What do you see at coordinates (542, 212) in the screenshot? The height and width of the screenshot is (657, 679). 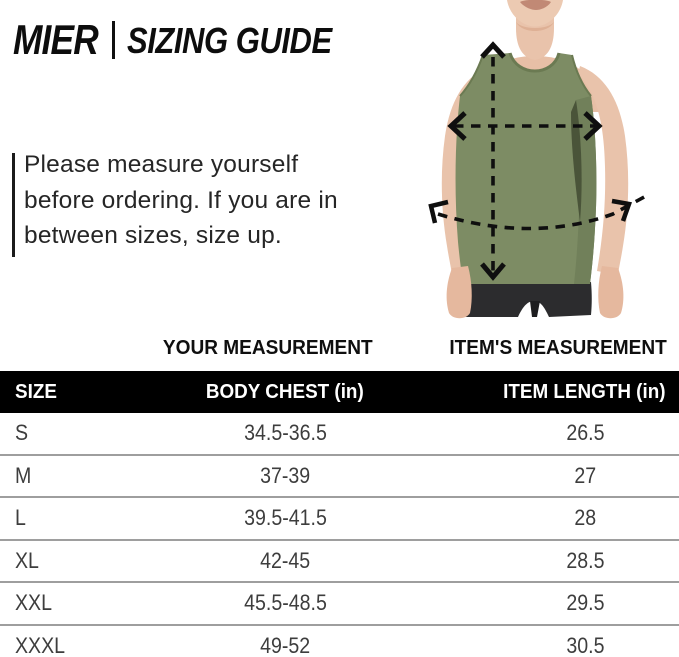 I see `hem-arrow-line` at bounding box center [542, 212].